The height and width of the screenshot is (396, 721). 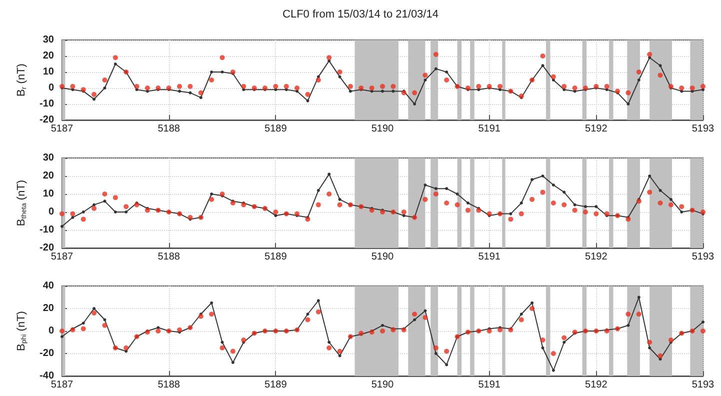 What do you see at coordinates (360, 14) in the screenshot?
I see `chart-title: CLF0 from 15/03/14 to 21/03/14` at bounding box center [360, 14].